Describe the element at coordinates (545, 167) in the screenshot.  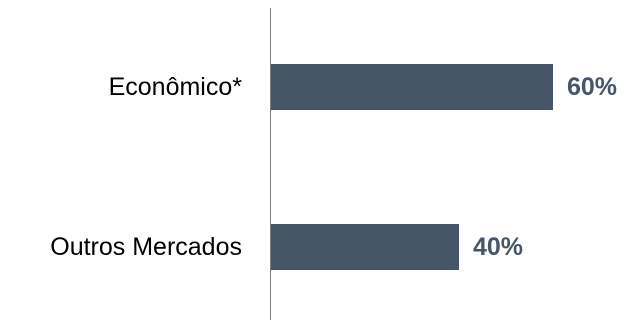
I see `value-labels-group: 60% 40%` at that location.